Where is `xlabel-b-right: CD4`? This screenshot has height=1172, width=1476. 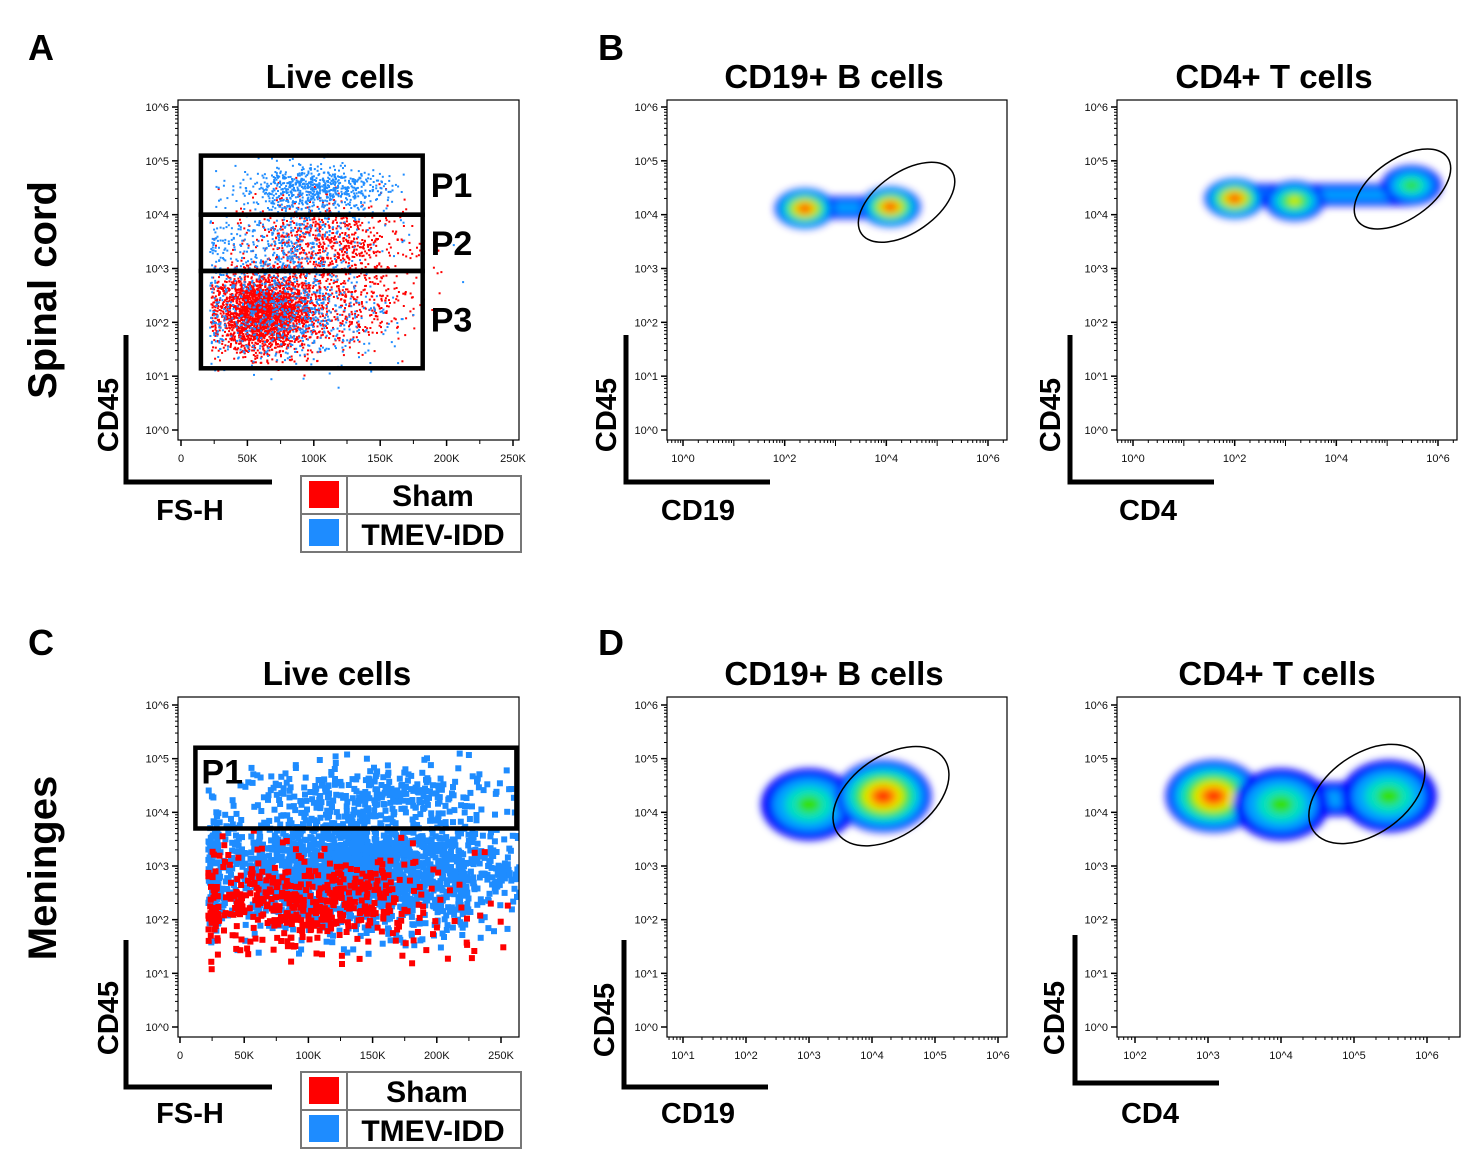 xlabel-b-right: CD4 is located at coordinates (1148, 511).